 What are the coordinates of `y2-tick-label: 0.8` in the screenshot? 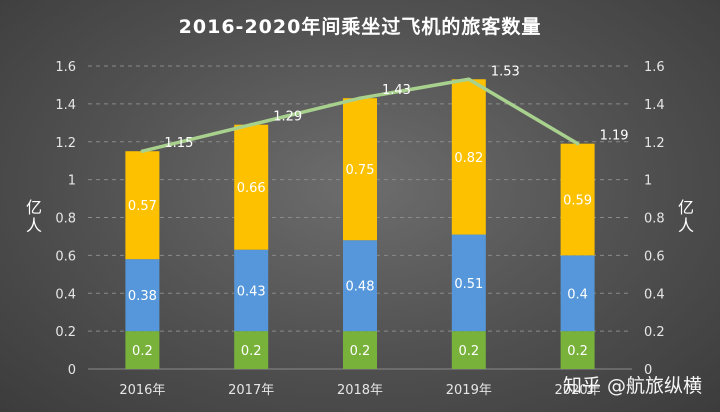 It's located at (654, 219).